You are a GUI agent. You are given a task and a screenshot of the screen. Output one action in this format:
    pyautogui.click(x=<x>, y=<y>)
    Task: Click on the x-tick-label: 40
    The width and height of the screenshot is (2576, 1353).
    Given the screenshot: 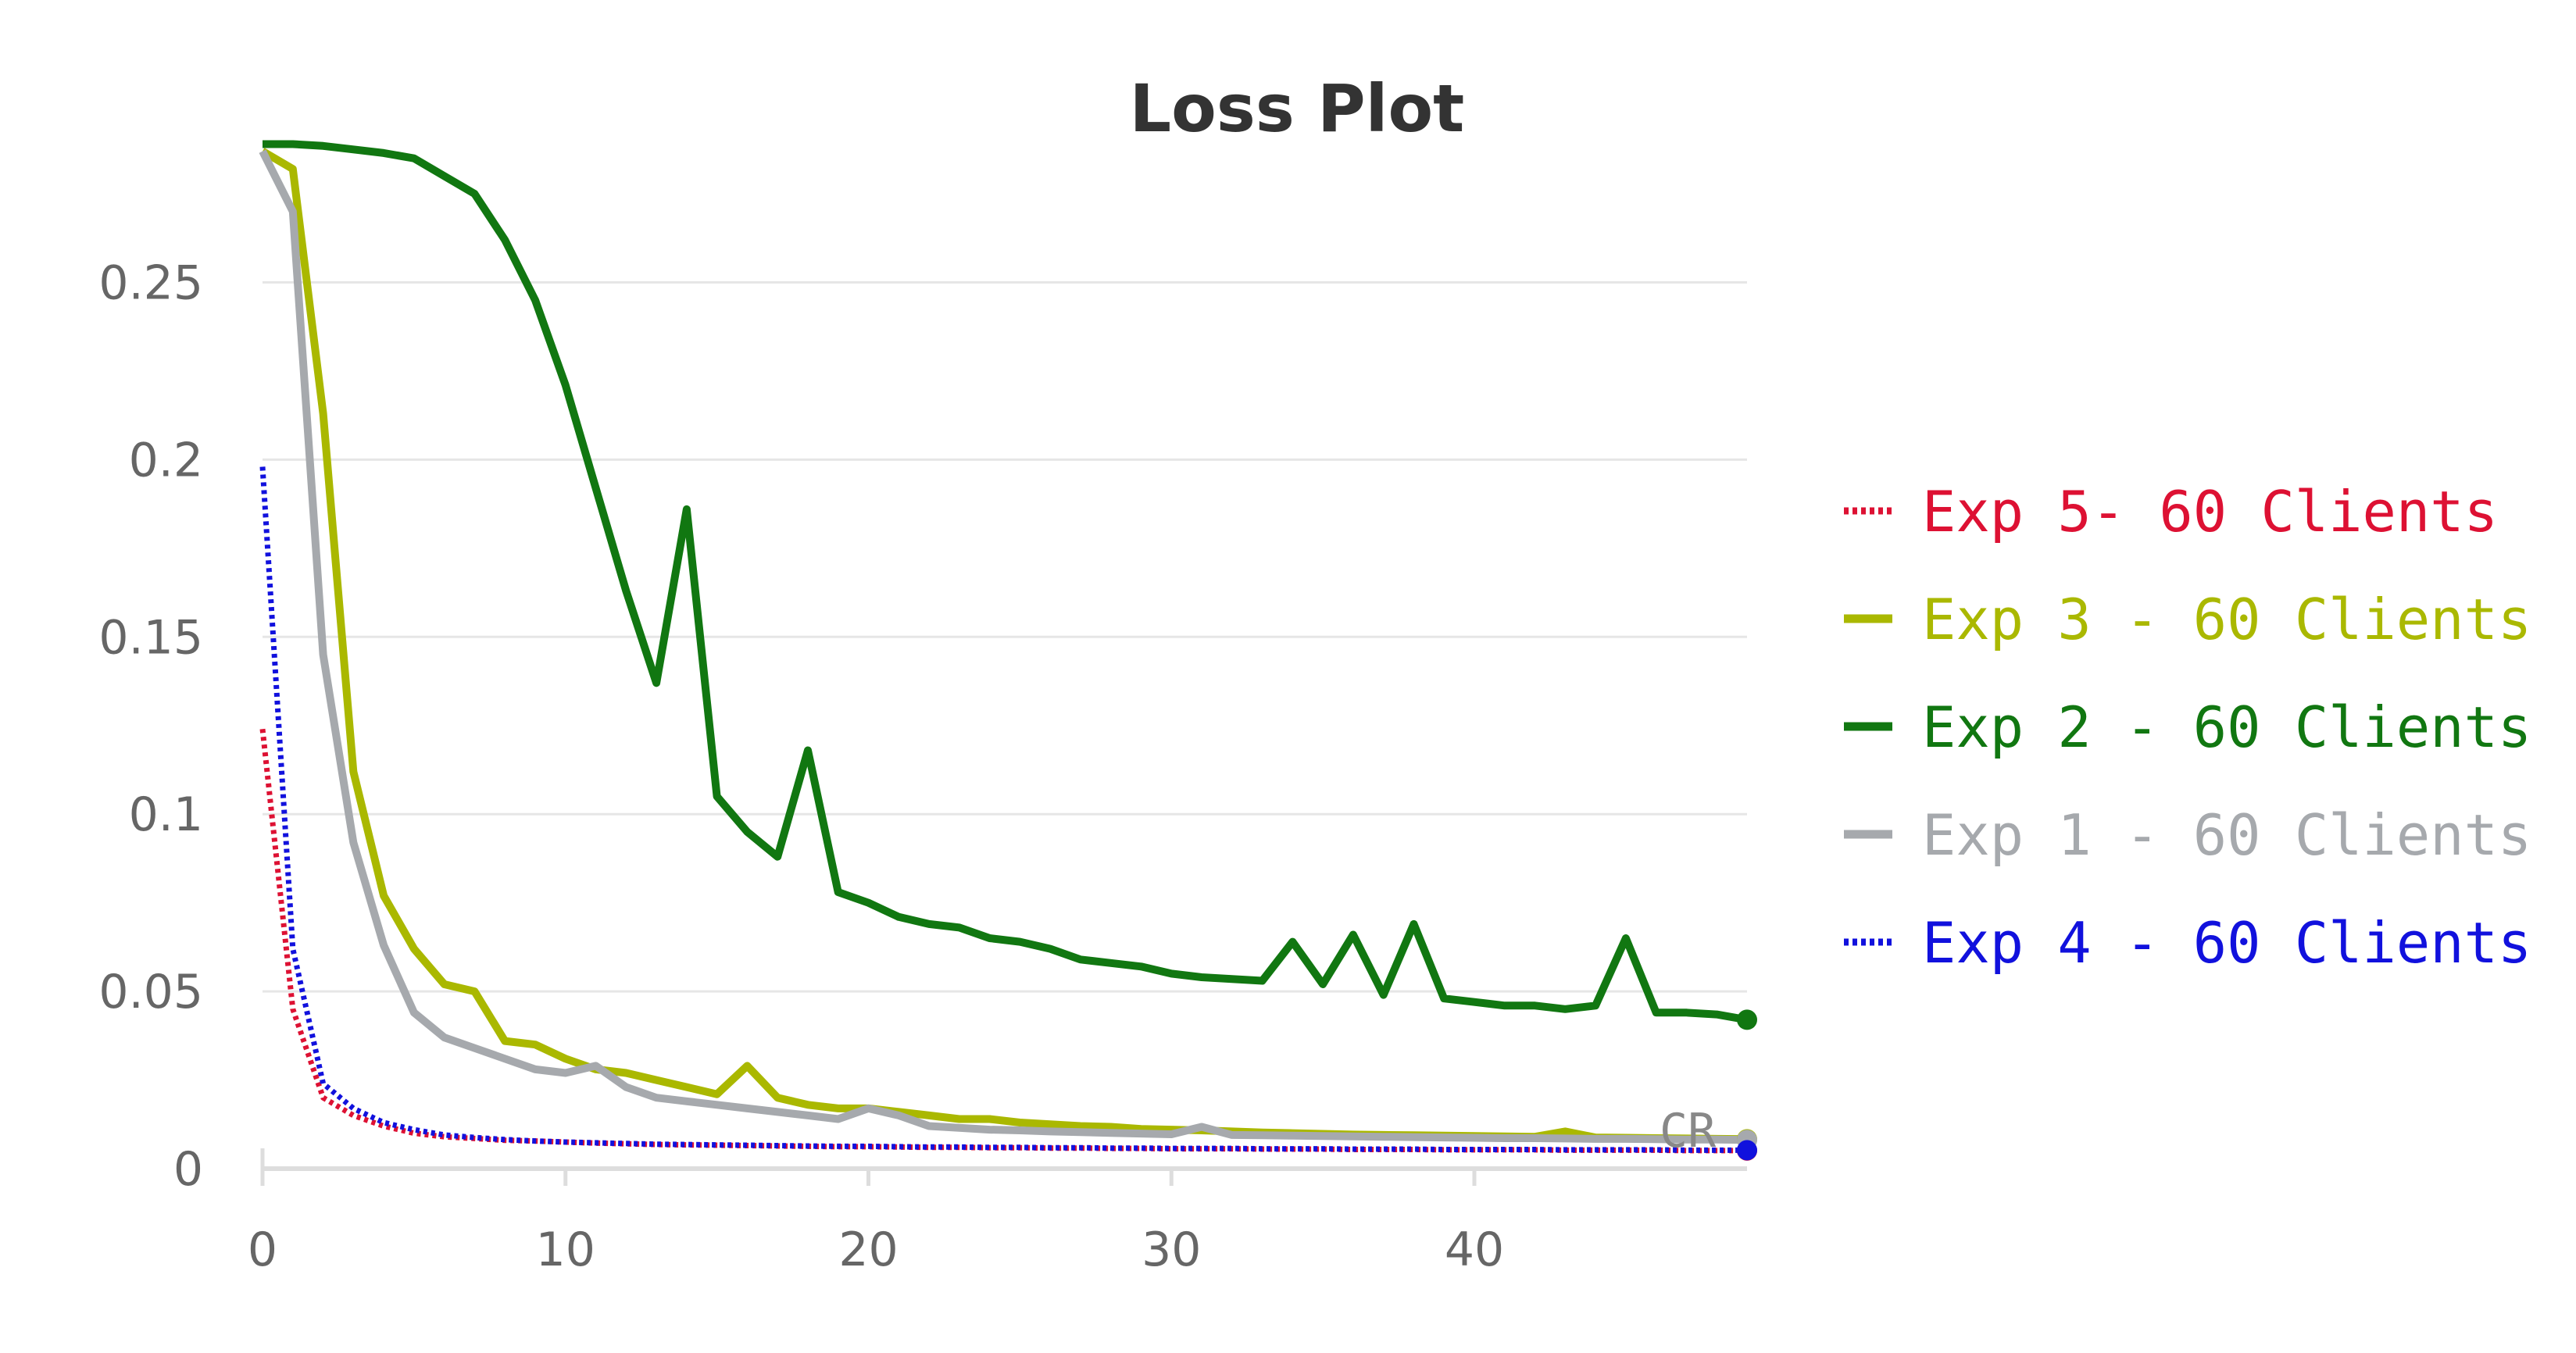 What is the action you would take?
    pyautogui.click(x=1475, y=1250)
    